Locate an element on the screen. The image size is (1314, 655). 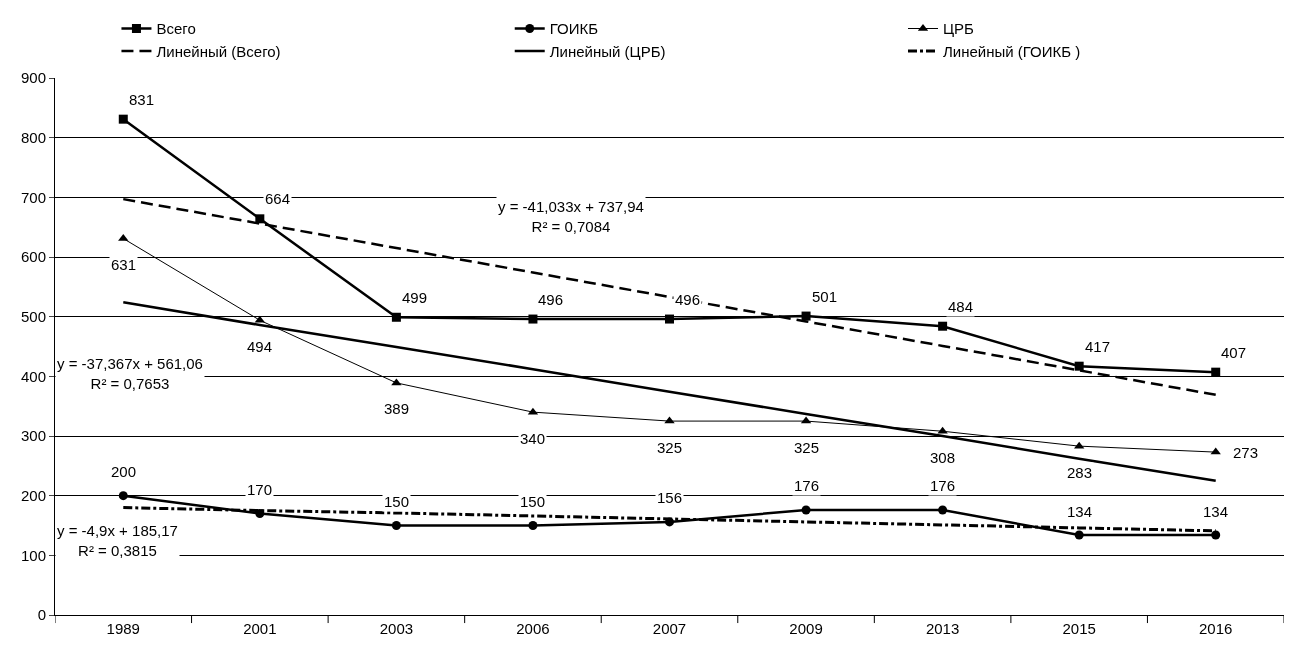
data-label: 407 is located at coordinates (1234, 352).